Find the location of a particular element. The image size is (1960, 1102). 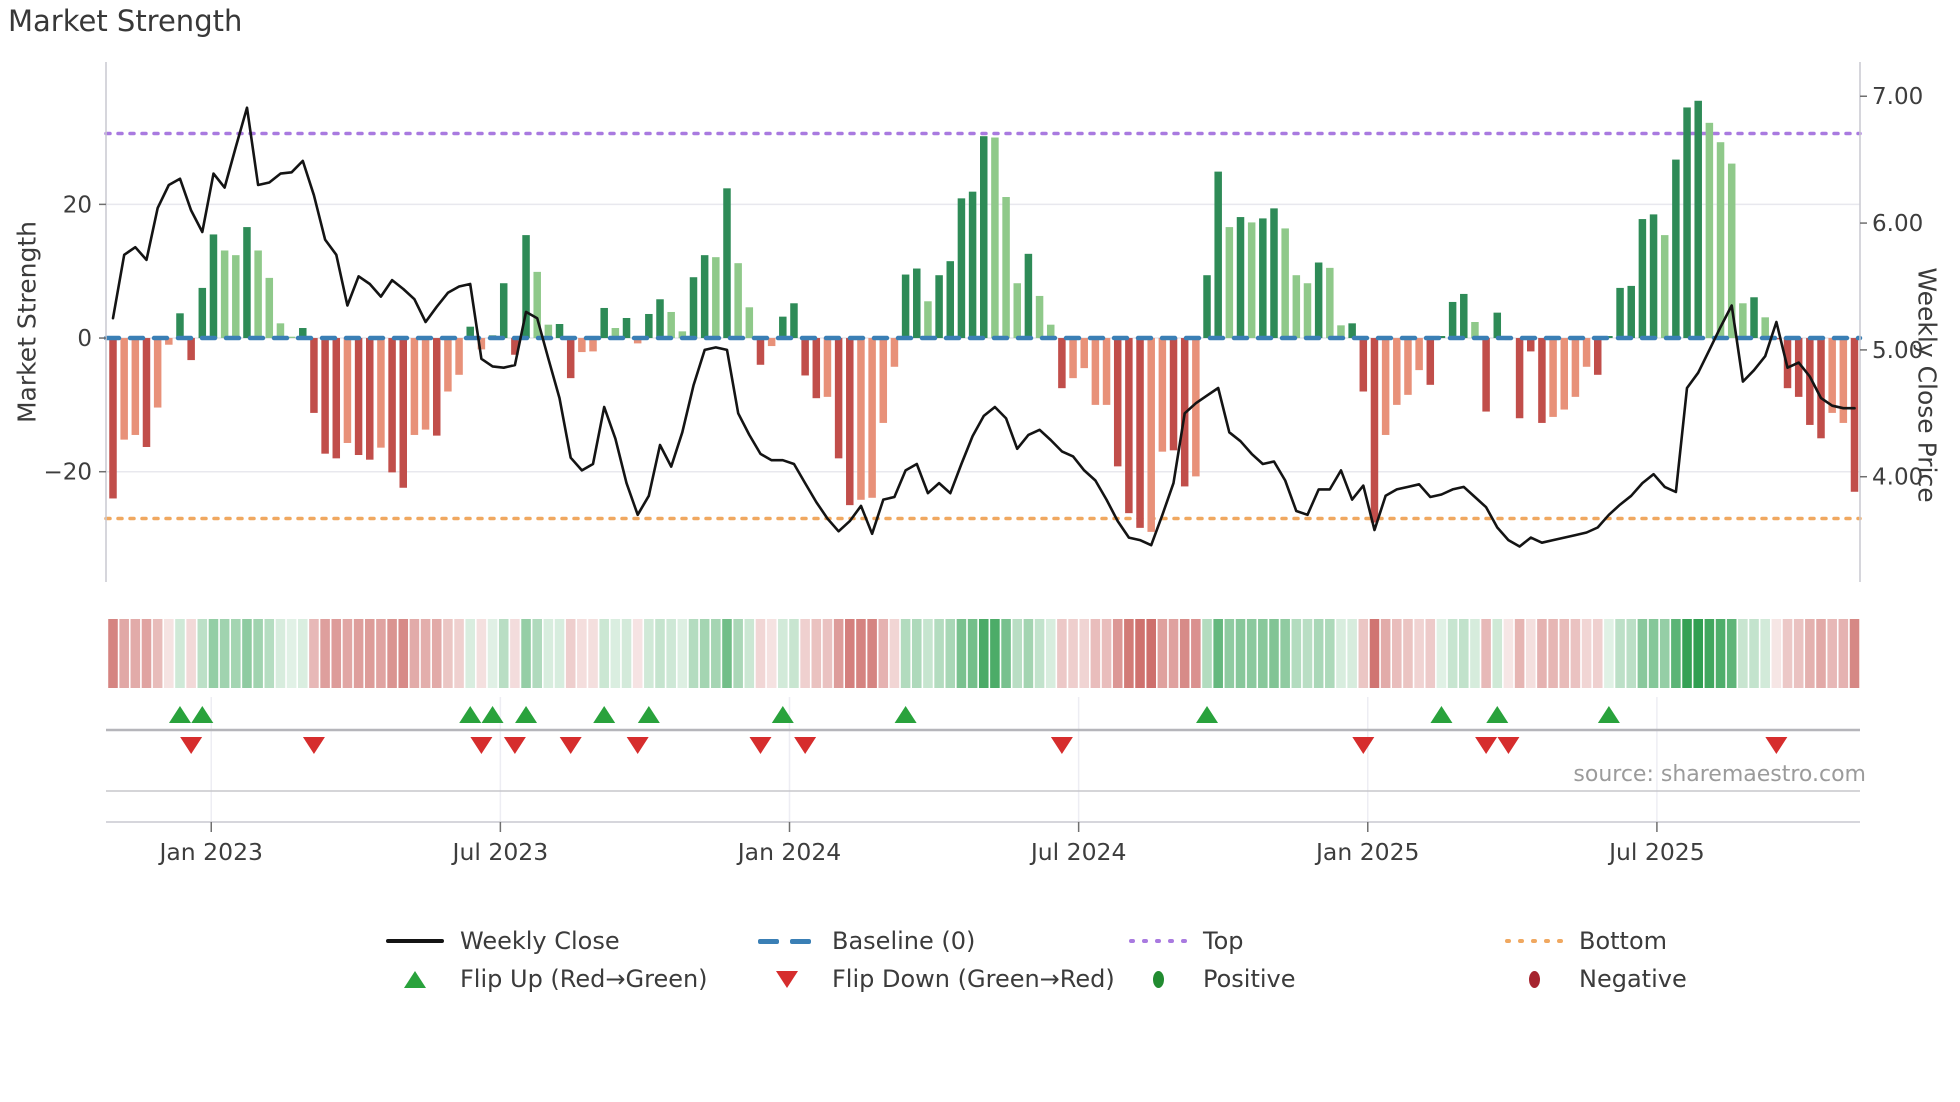

legend-label: Flip Up (Red→Green) is located at coordinates (584, 979).